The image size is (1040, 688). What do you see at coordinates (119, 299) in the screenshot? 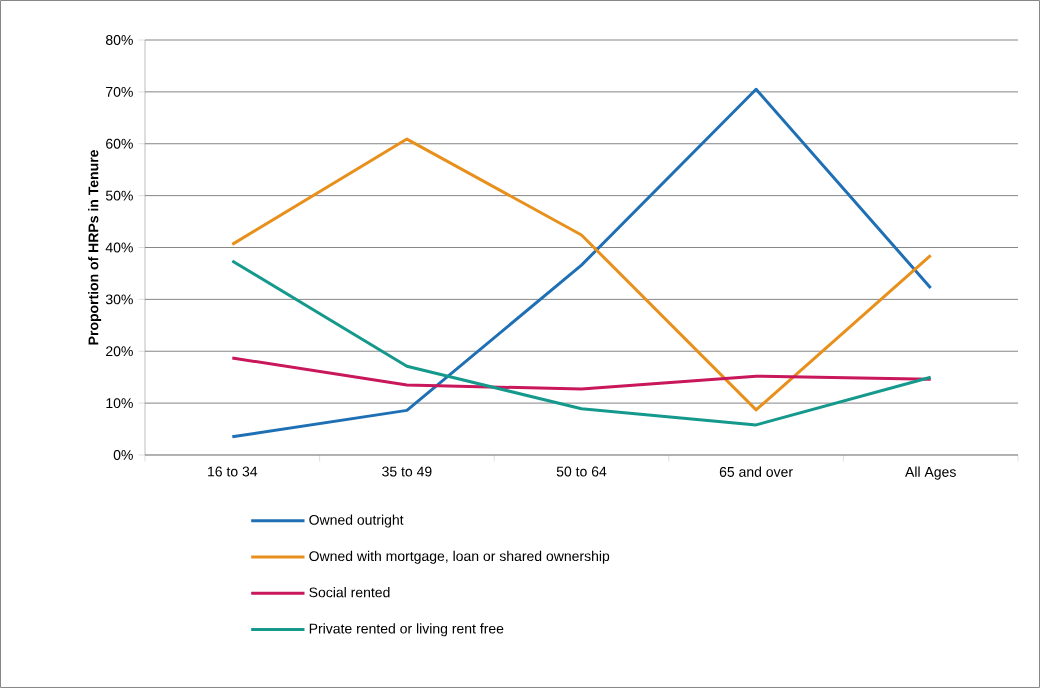
I see `y-tick-label: 30%` at bounding box center [119, 299].